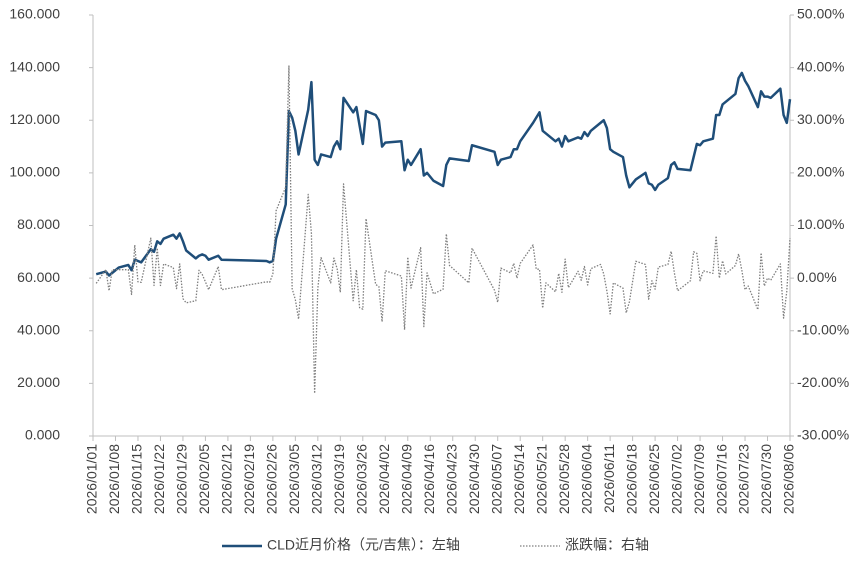 This screenshot has height=564, width=865. Describe the element at coordinates (384, 479) in the screenshot. I see `x-tick-label: 2026/04/02` at that location.